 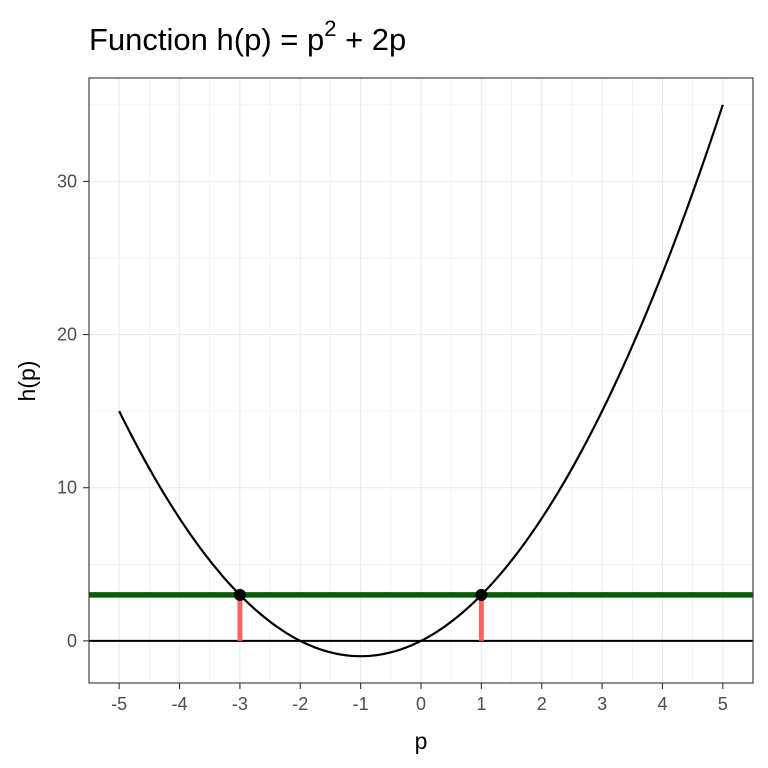 I want to click on x-tick-label: -2, so click(x=300, y=704).